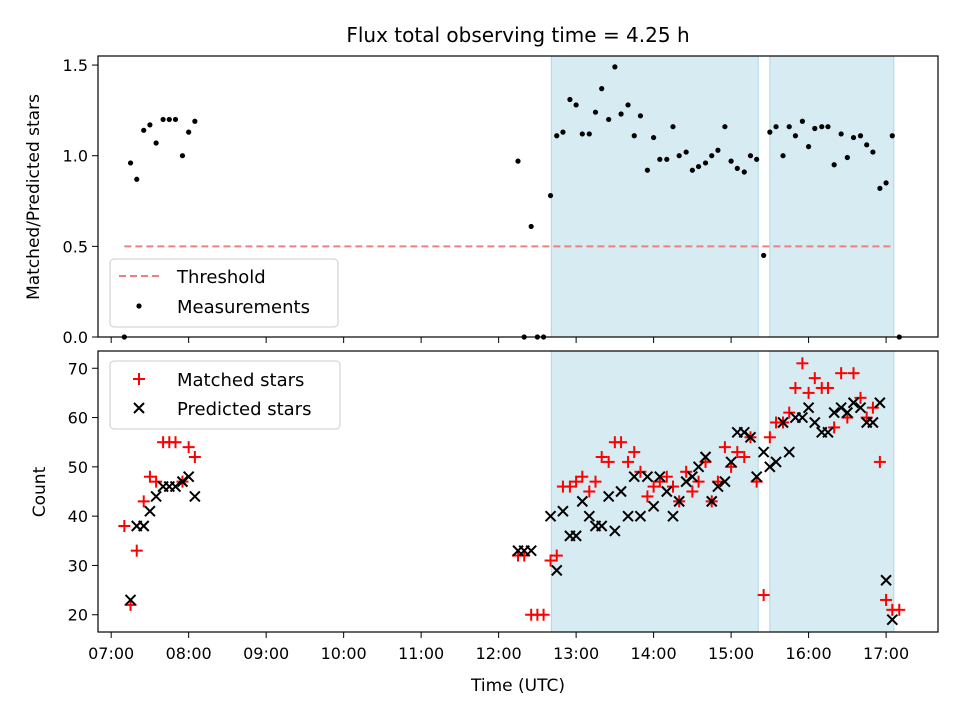 The width and height of the screenshot is (960, 720). Describe the element at coordinates (517, 686) in the screenshot. I see `x-axis-label: Time (UTC)` at that location.